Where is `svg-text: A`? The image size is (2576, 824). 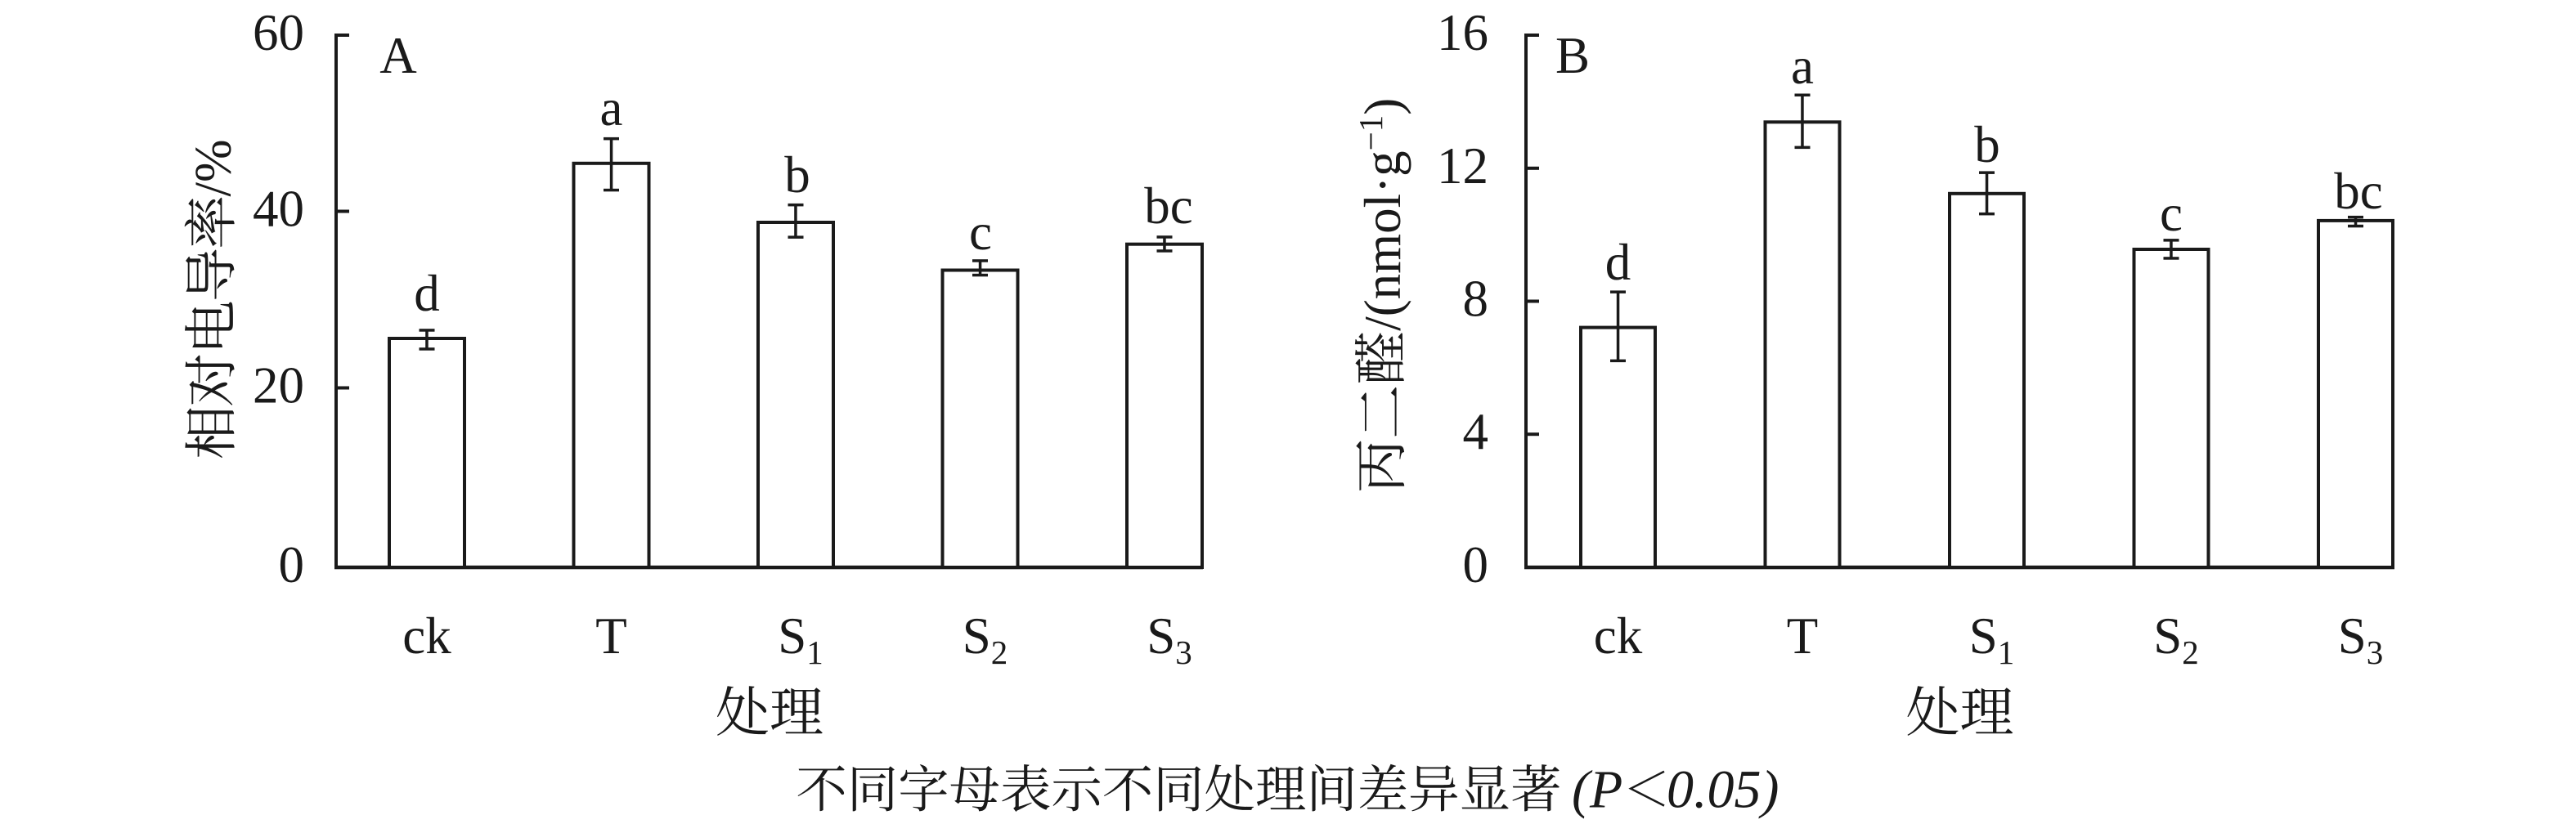 svg-text: A is located at coordinates (398, 55).